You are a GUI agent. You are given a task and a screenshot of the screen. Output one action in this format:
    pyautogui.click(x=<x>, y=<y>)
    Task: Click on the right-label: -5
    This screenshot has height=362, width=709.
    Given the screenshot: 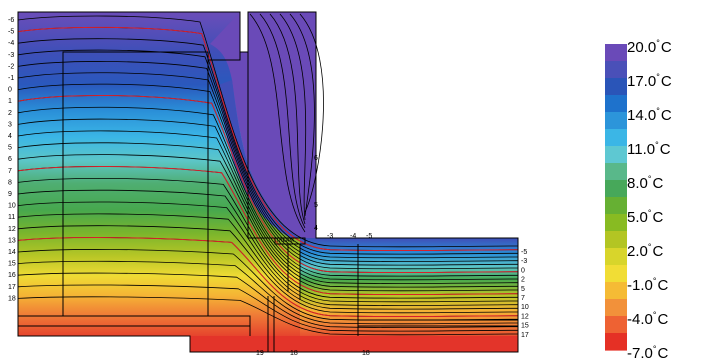 What is the action you would take?
    pyautogui.click(x=524, y=252)
    